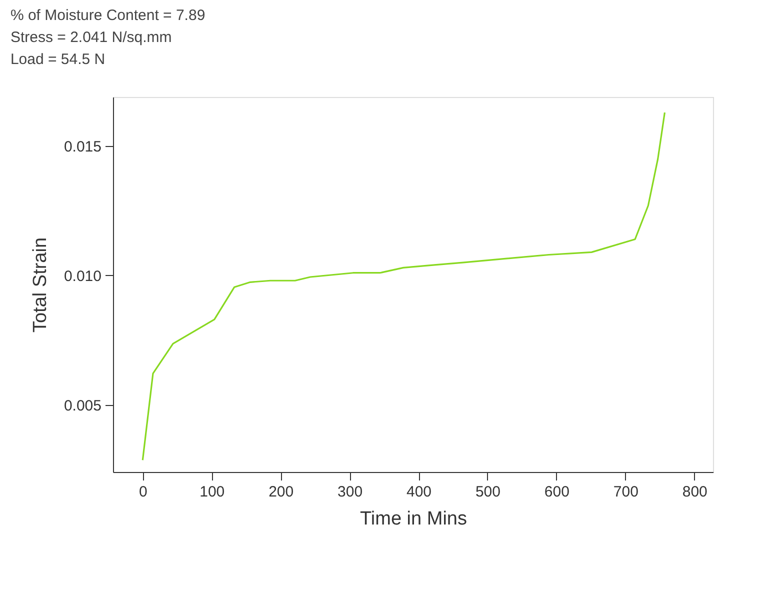  What do you see at coordinates (40, 285) in the screenshot?
I see `y-axis-title: Total Strain` at bounding box center [40, 285].